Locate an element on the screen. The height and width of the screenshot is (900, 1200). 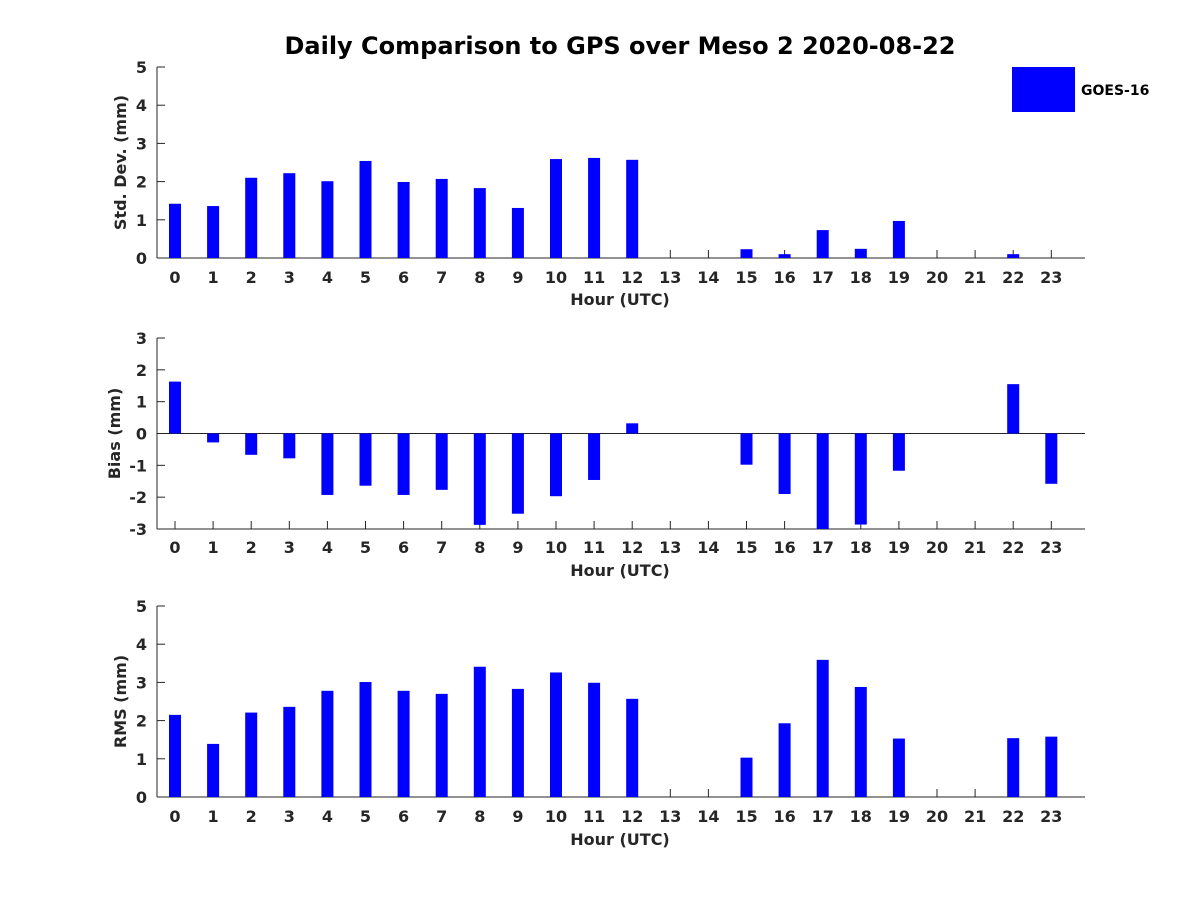
y-tick-label: -2 is located at coordinates (138, 497).